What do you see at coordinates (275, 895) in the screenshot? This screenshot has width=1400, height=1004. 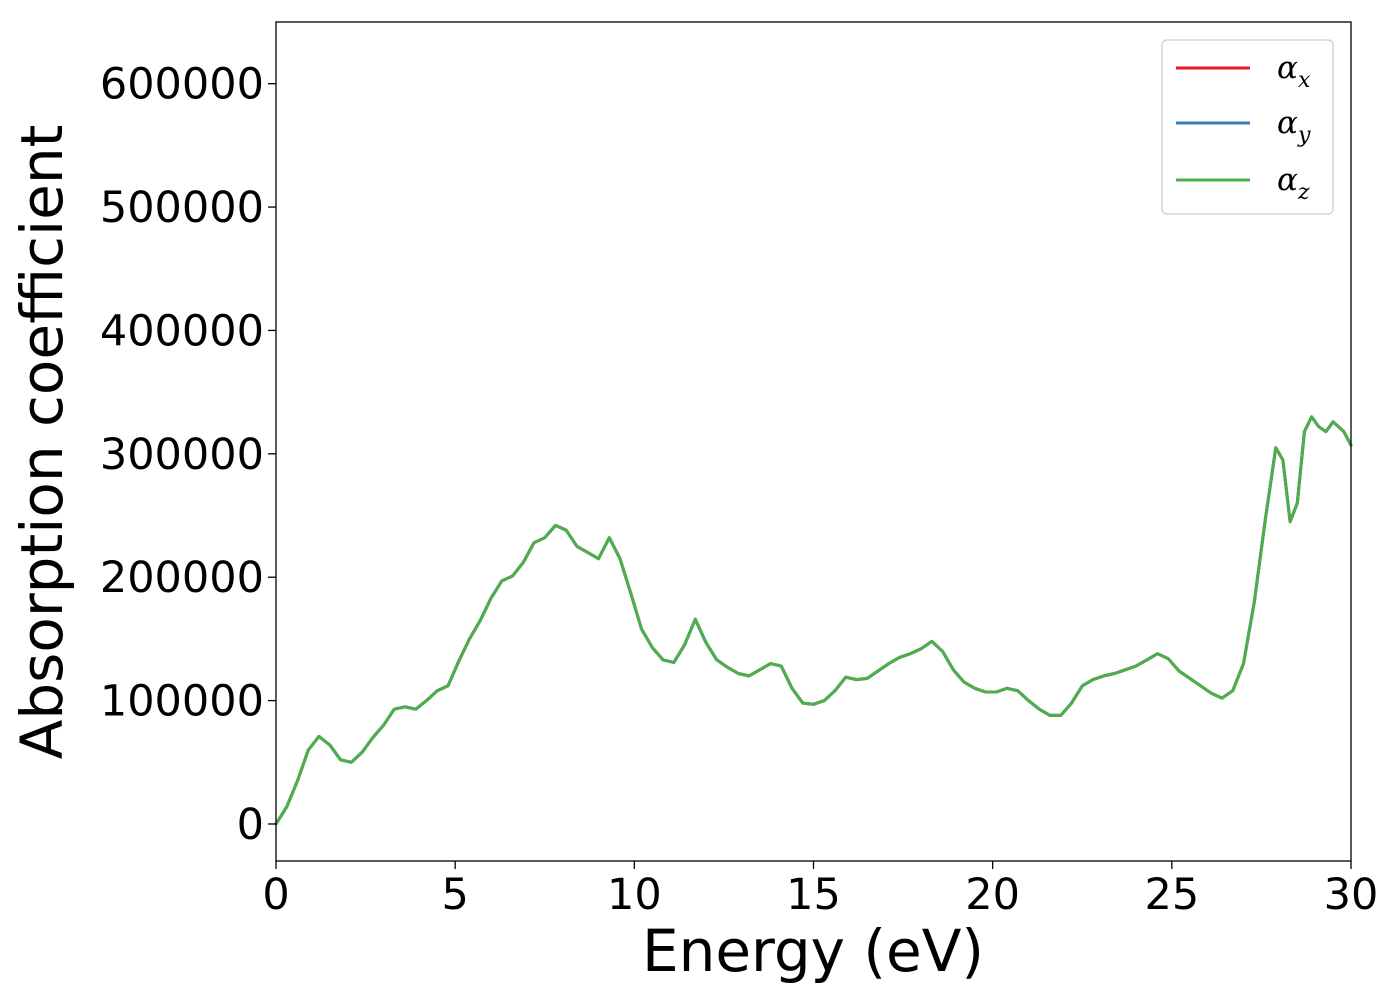 I see `x-tick-label: 0` at bounding box center [275, 895].